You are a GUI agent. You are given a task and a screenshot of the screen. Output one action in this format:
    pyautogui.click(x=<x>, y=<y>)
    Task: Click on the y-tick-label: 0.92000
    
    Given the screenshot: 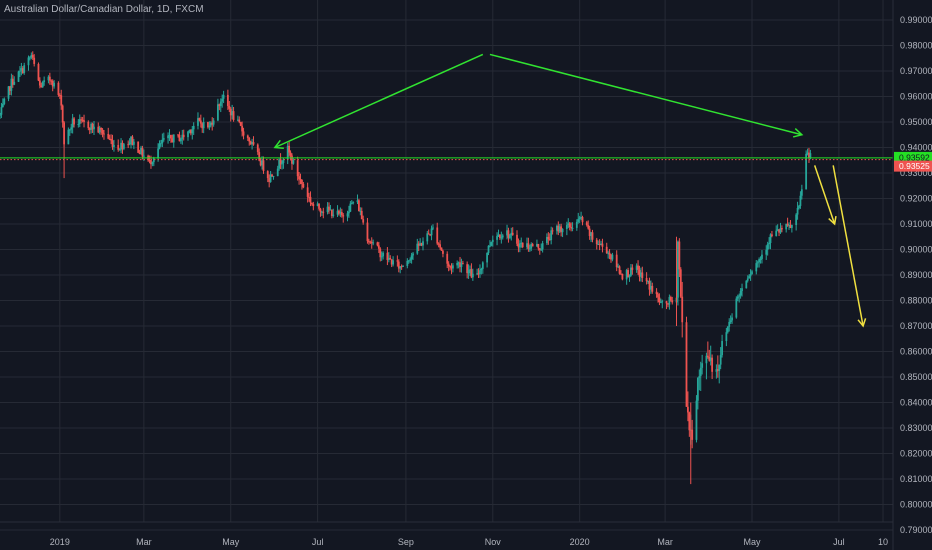 What is the action you would take?
    pyautogui.click(x=916, y=199)
    